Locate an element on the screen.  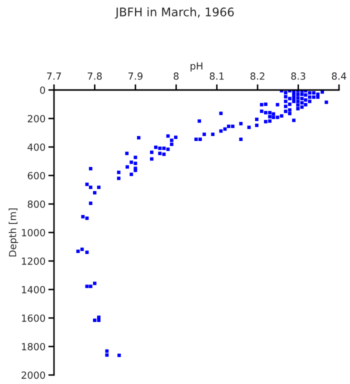
y-tick-label: 1800 is located at coordinates (34, 346).